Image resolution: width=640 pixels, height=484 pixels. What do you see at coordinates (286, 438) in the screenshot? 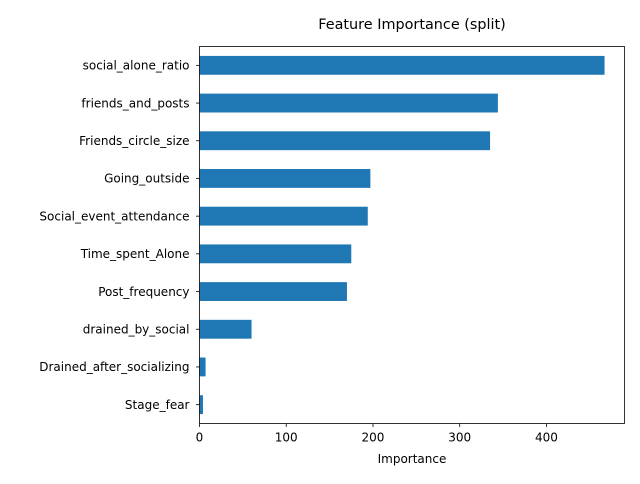
I see `x-tick-label: 100` at bounding box center [286, 438].